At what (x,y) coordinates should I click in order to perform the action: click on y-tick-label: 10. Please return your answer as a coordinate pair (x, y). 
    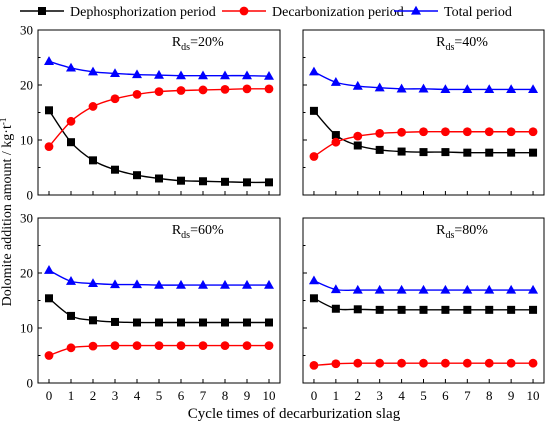
    Looking at the image, I should click on (26, 140).